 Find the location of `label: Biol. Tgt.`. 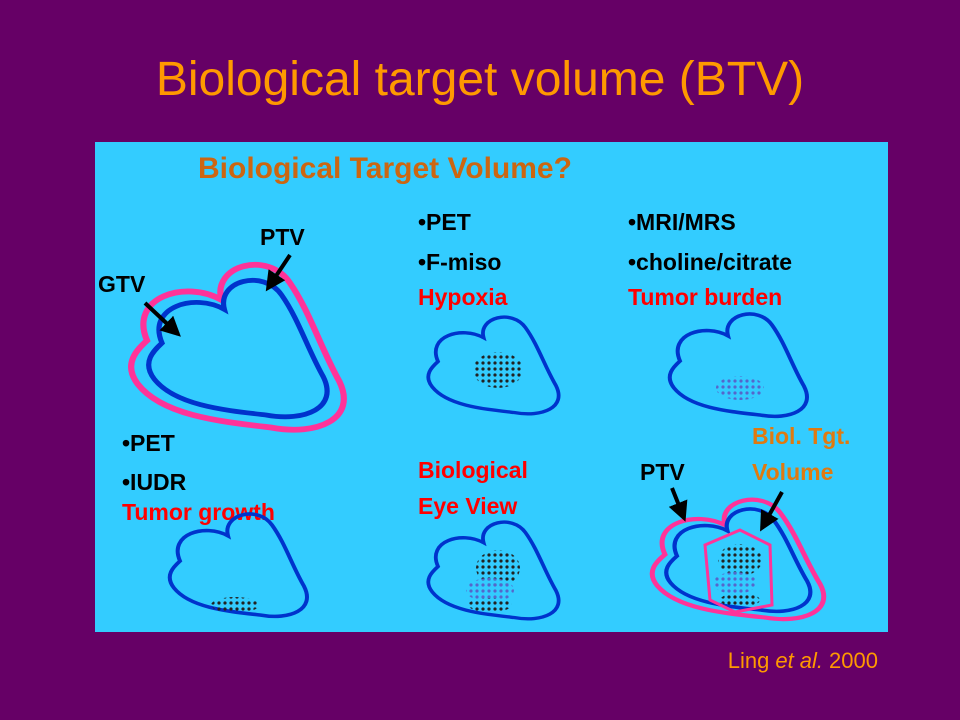

label: Biol. Tgt. is located at coordinates (801, 436).